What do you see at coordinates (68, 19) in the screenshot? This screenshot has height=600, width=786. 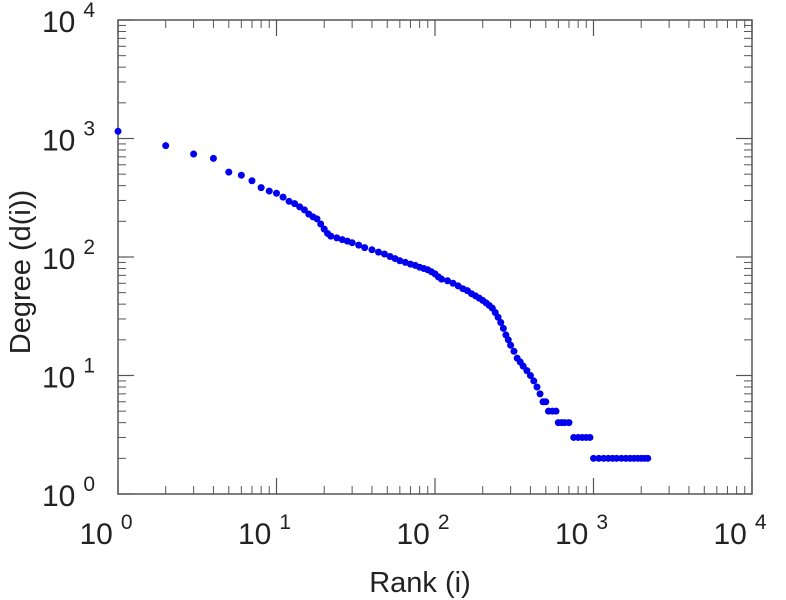 I see `y-tick-label: 10 4` at bounding box center [68, 19].